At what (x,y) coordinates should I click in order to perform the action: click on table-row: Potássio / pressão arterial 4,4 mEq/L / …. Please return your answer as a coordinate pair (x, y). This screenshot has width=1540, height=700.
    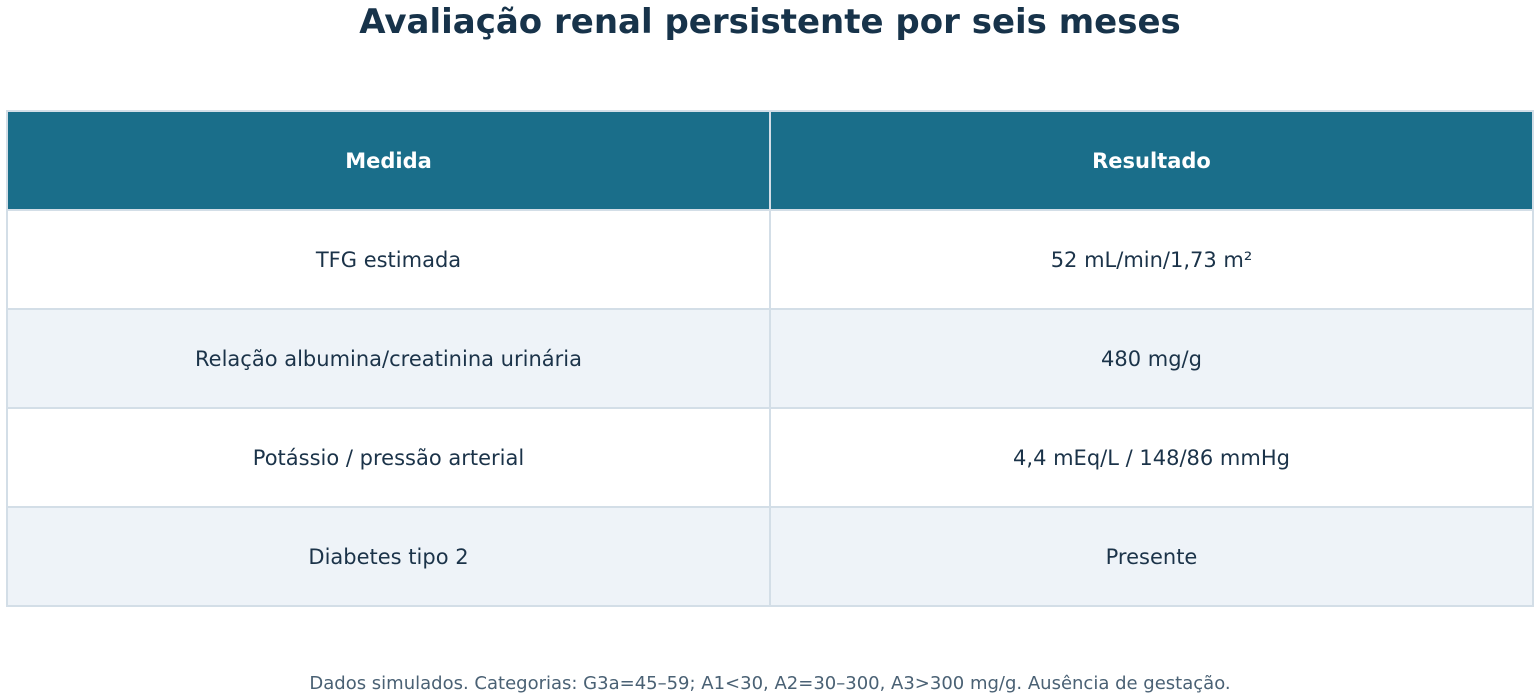
    Looking at the image, I should click on (770, 457).